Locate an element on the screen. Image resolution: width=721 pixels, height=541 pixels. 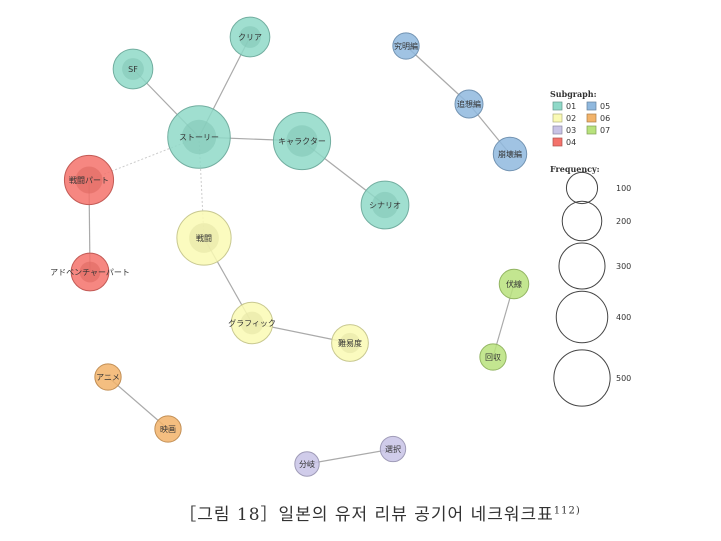
node-label-battle: 戦闘 is located at coordinates (204, 238).